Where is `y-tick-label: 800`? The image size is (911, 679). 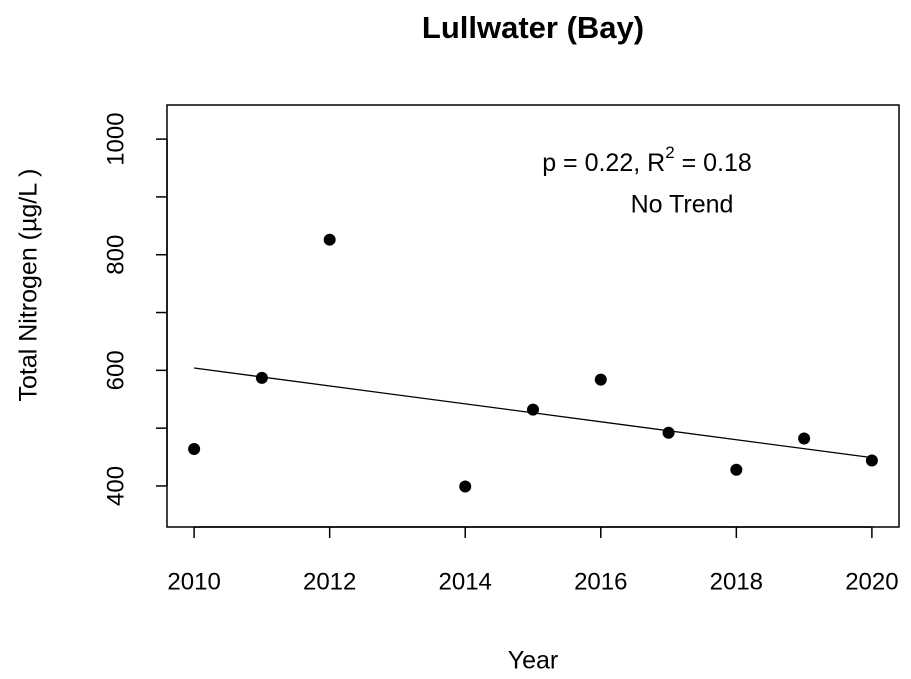 y-tick-label: 800 is located at coordinates (115, 255).